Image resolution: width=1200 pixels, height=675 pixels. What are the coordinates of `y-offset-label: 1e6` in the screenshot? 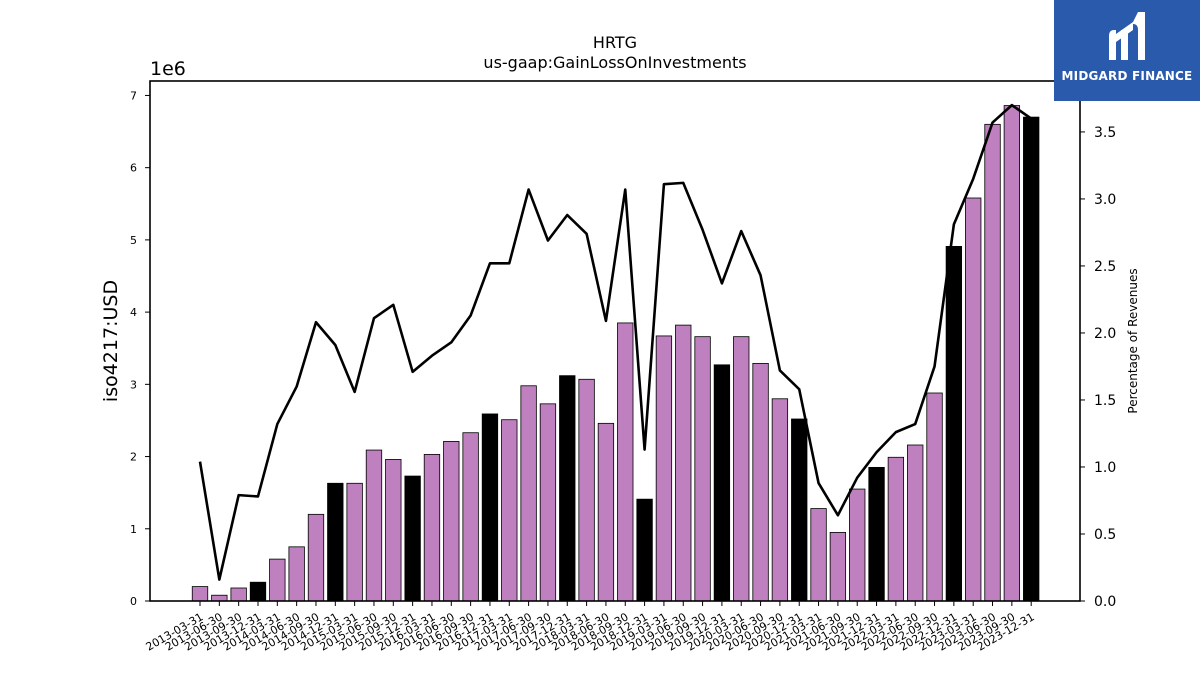 It's located at (168, 69).